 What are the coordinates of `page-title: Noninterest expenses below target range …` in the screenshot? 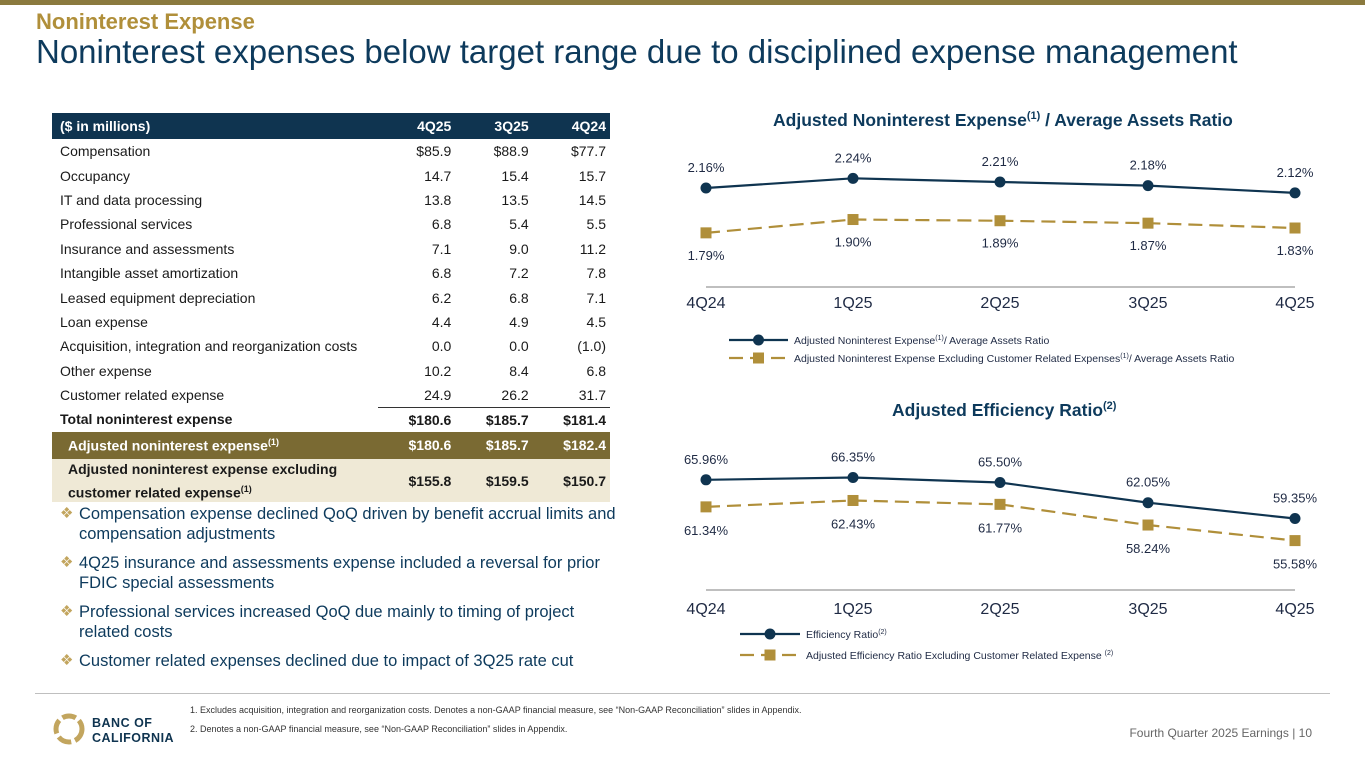 It's located at (637, 51).